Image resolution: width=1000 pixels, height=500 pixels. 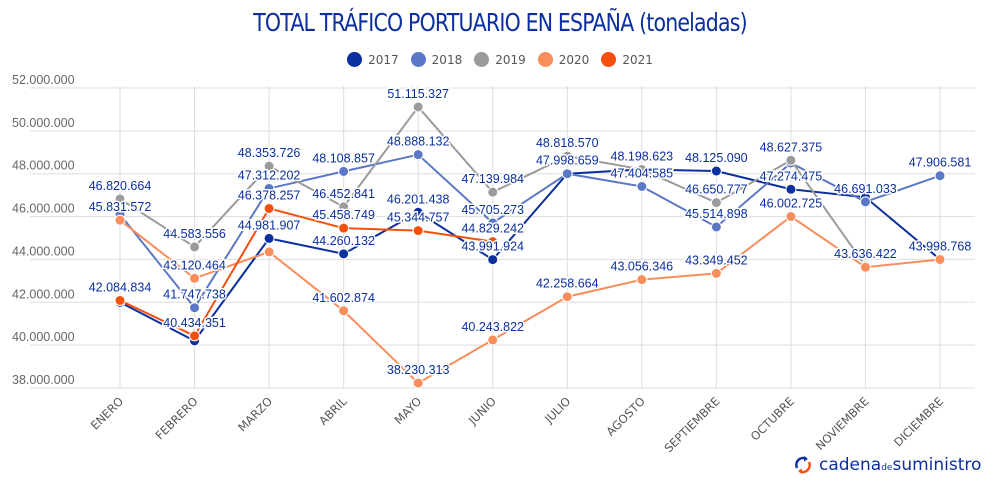 I want to click on data-label-2019: 47.139.984, so click(x=492, y=179).